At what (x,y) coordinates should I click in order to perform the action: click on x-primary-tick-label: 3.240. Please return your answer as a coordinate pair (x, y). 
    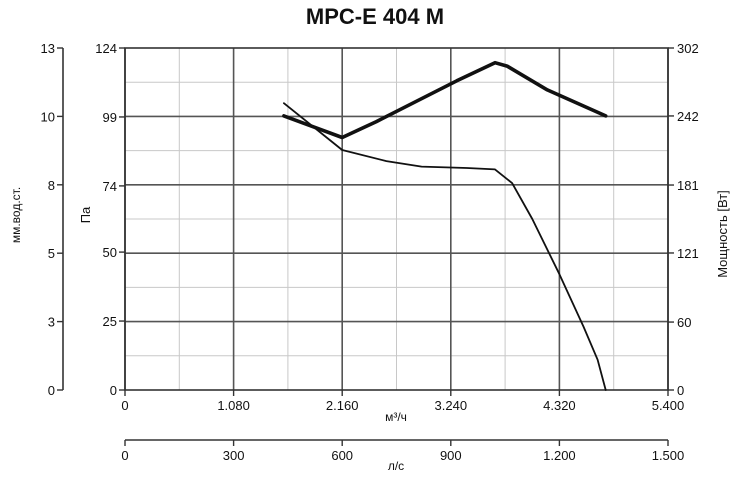
    Looking at the image, I should click on (451, 405).